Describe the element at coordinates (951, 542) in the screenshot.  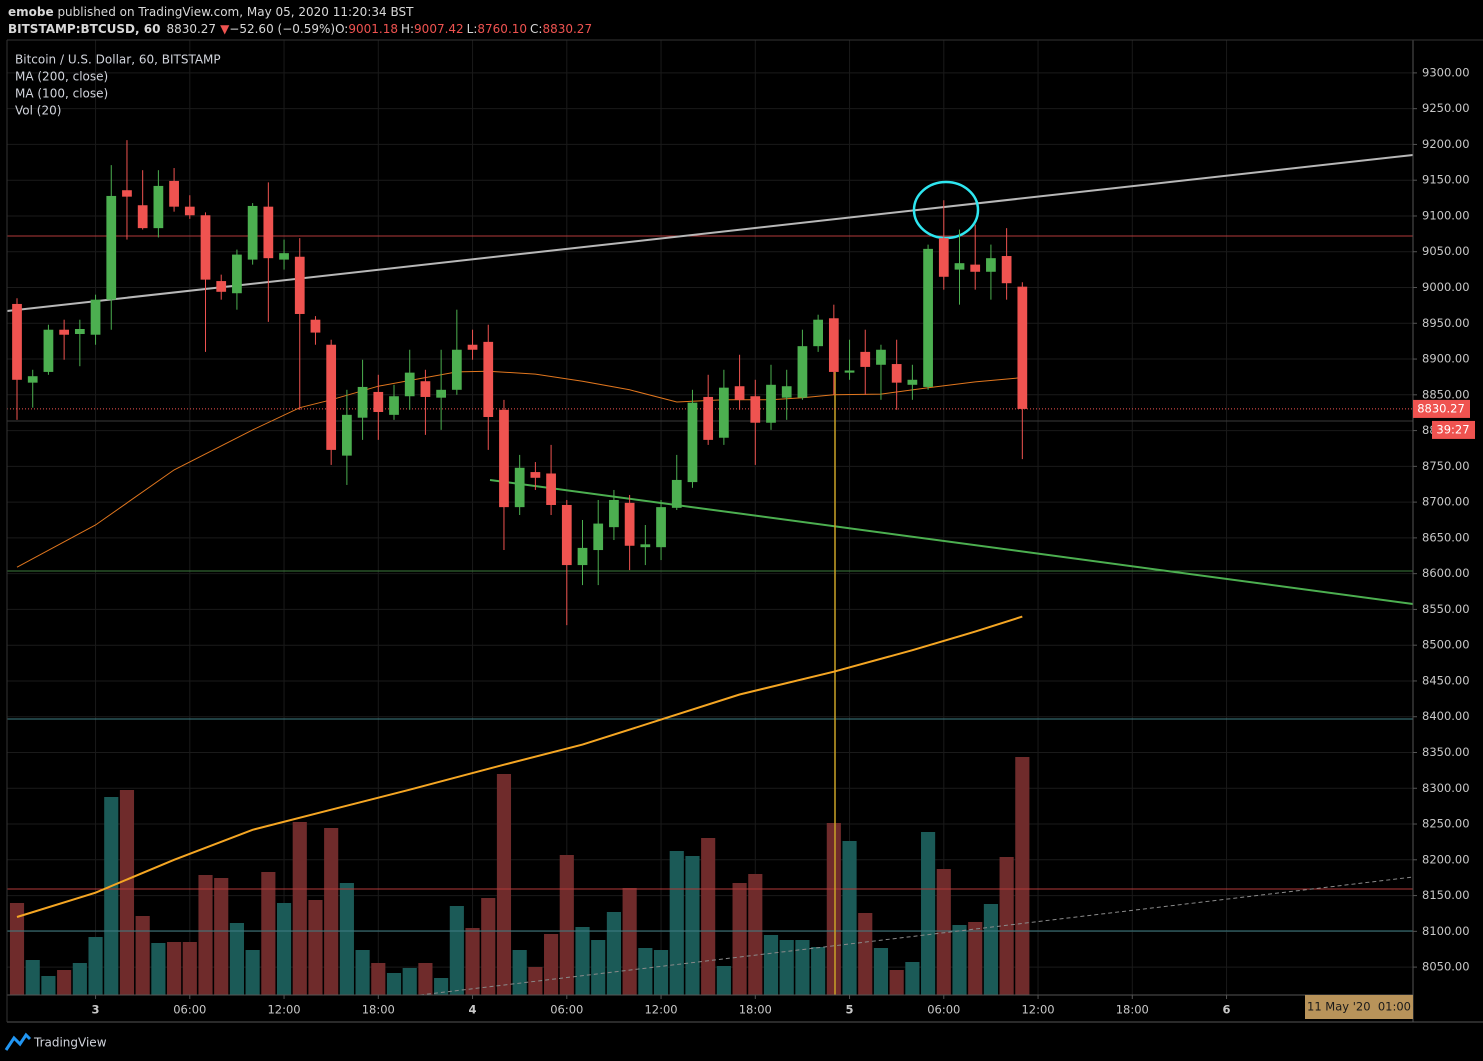
I see `trend-line` at that location.